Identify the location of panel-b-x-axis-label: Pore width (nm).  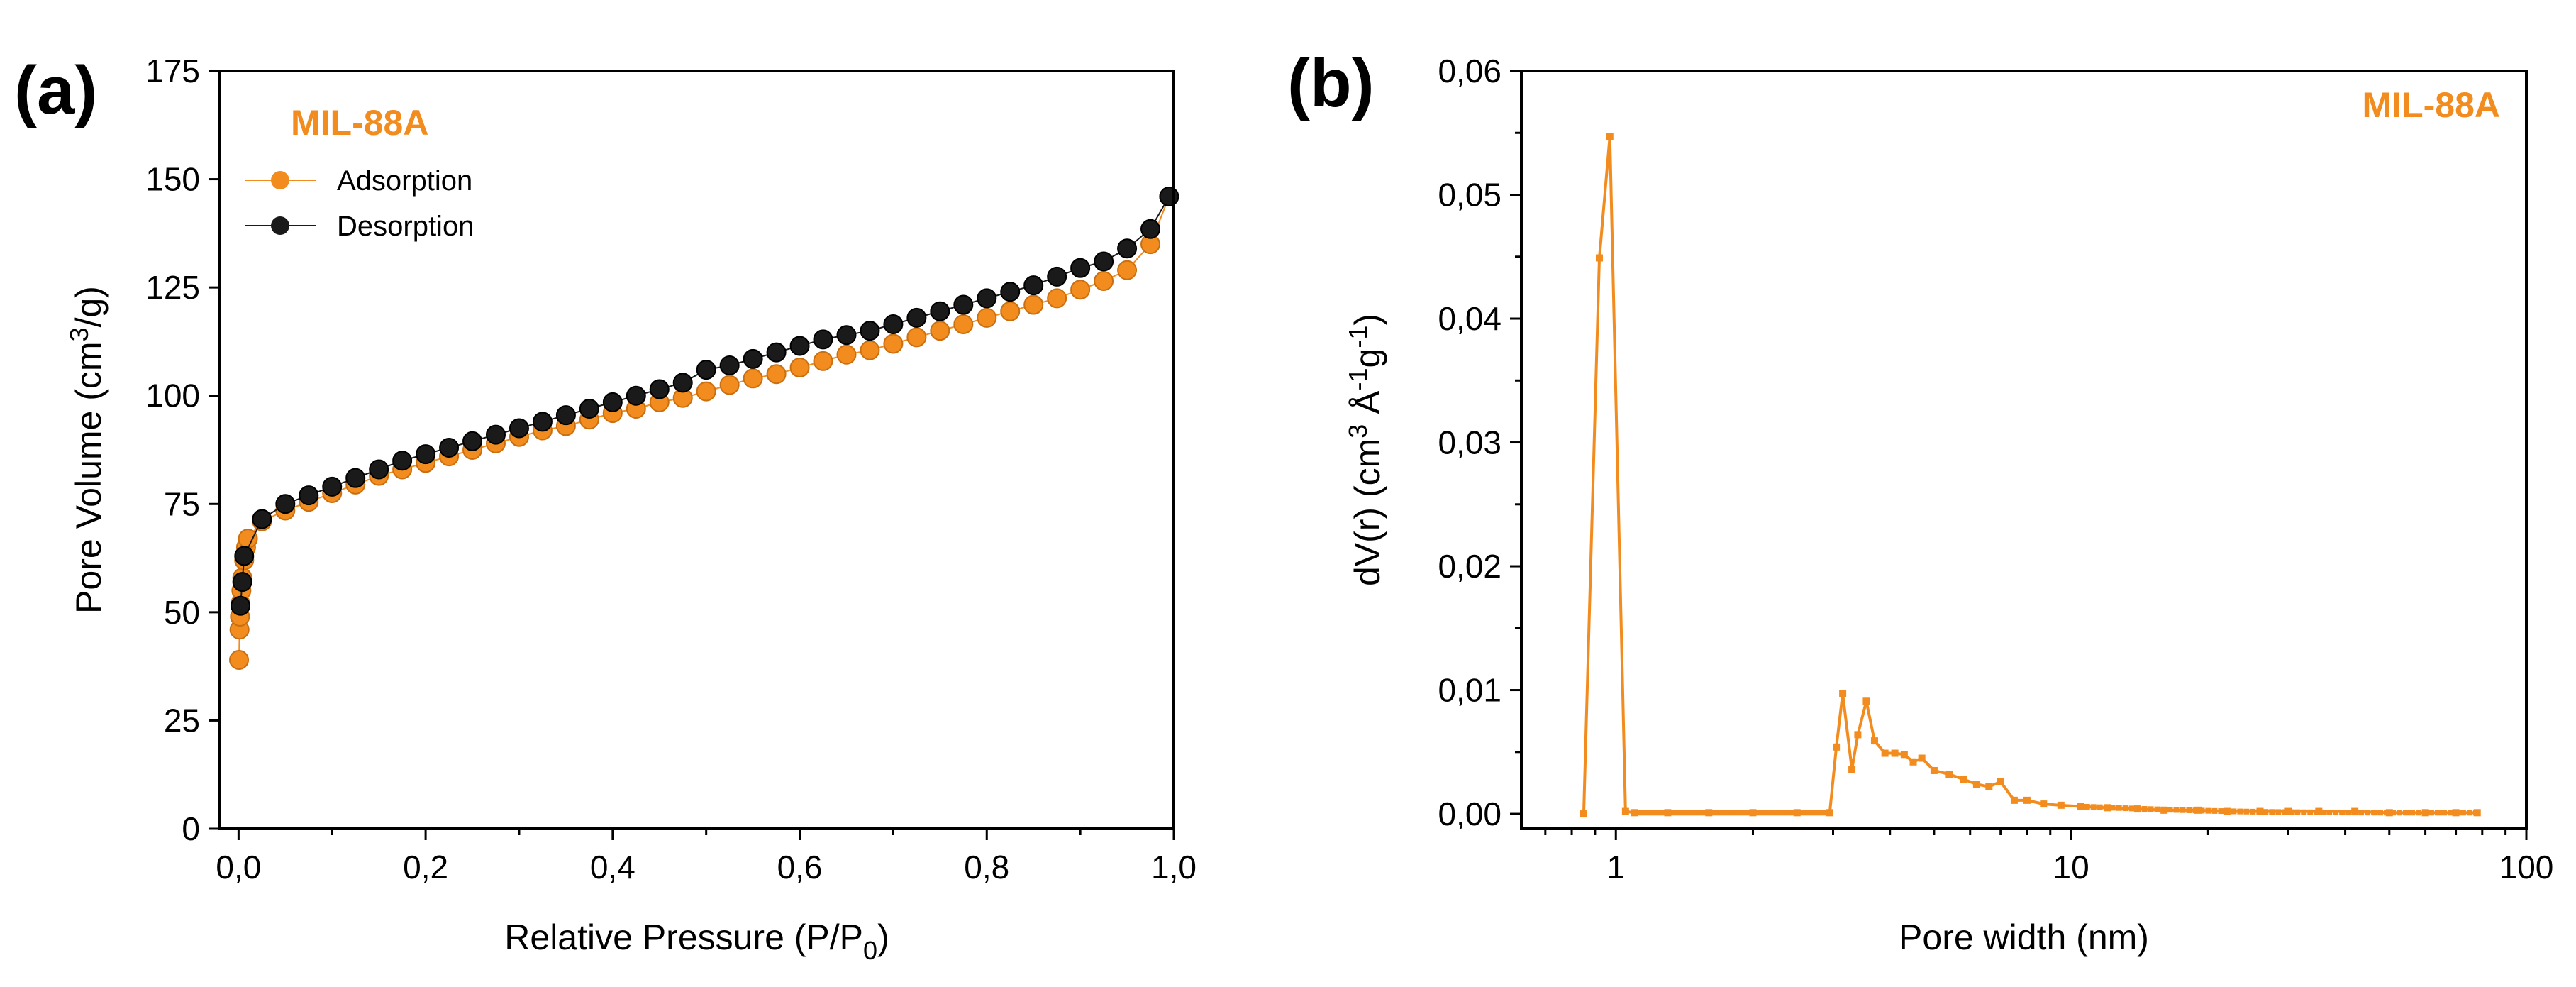
(2024, 937).